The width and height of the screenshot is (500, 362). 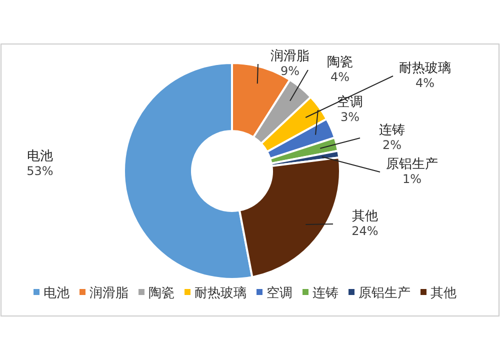 I want to click on slice-label: 润滑脂, so click(x=290, y=56).